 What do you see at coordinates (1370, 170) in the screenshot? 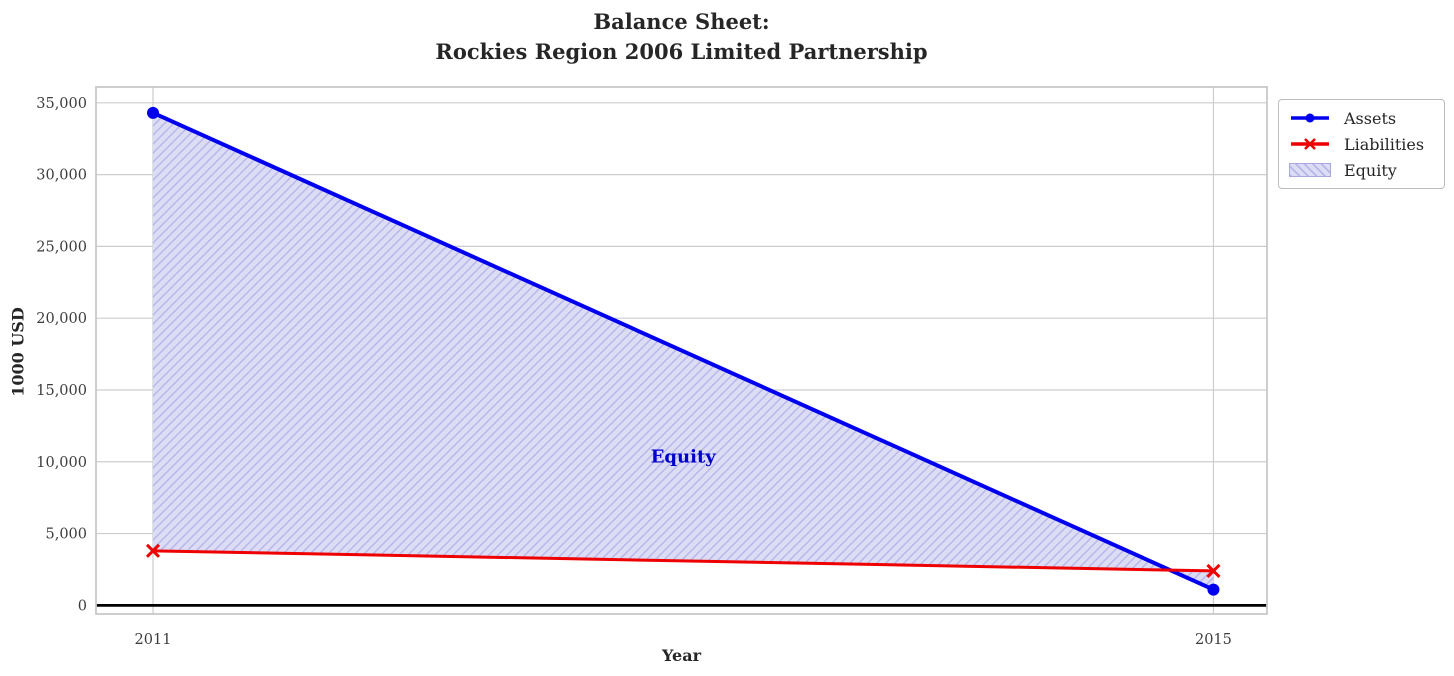
I see `legend-label-equity: Equity` at bounding box center [1370, 170].